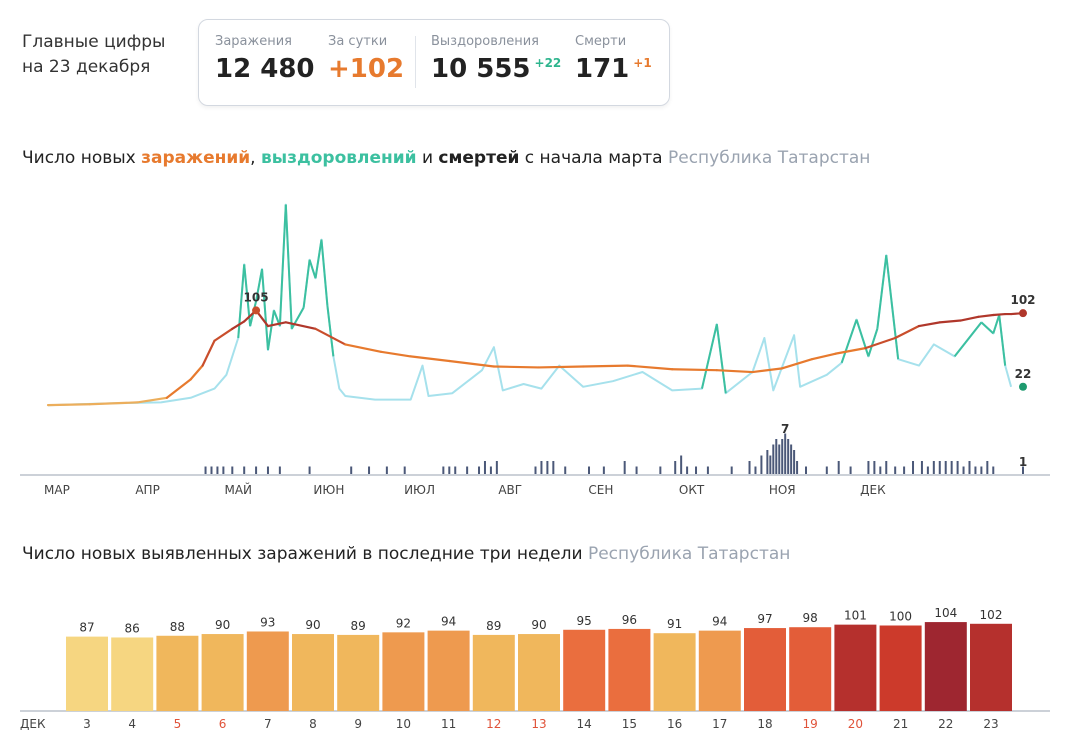 The width and height of the screenshot is (1080, 748). I want to click on stat-infections-label: Заражения, so click(253, 41).